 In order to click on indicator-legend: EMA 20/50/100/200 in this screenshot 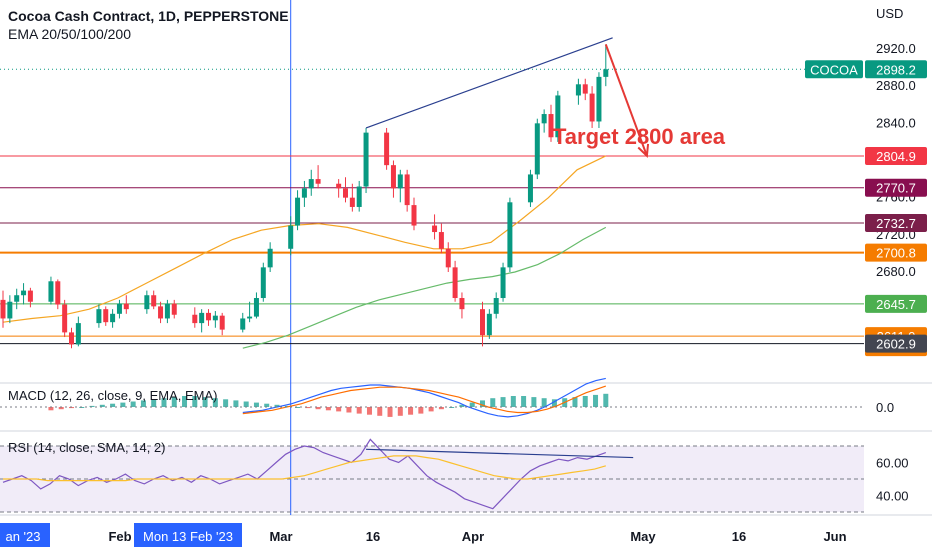, I will do `click(69, 34)`.